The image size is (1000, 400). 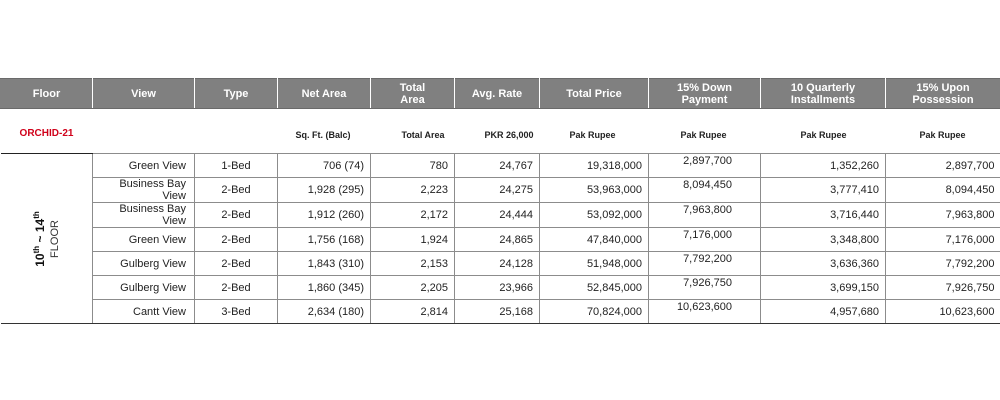 I want to click on cell-avg-rate: 24,275, so click(x=497, y=190).